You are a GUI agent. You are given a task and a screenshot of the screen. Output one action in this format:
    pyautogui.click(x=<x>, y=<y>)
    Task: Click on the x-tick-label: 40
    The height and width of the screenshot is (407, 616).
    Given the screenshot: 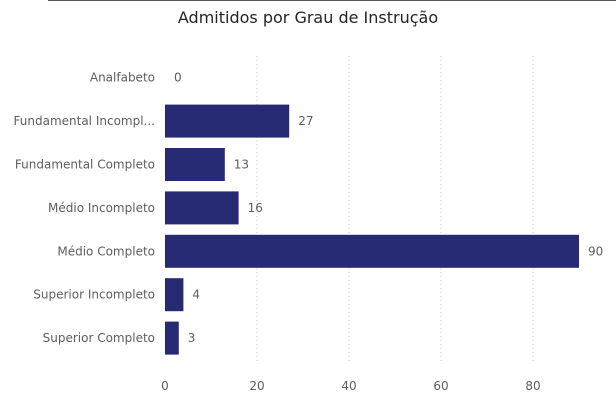 What is the action you would take?
    pyautogui.click(x=348, y=386)
    